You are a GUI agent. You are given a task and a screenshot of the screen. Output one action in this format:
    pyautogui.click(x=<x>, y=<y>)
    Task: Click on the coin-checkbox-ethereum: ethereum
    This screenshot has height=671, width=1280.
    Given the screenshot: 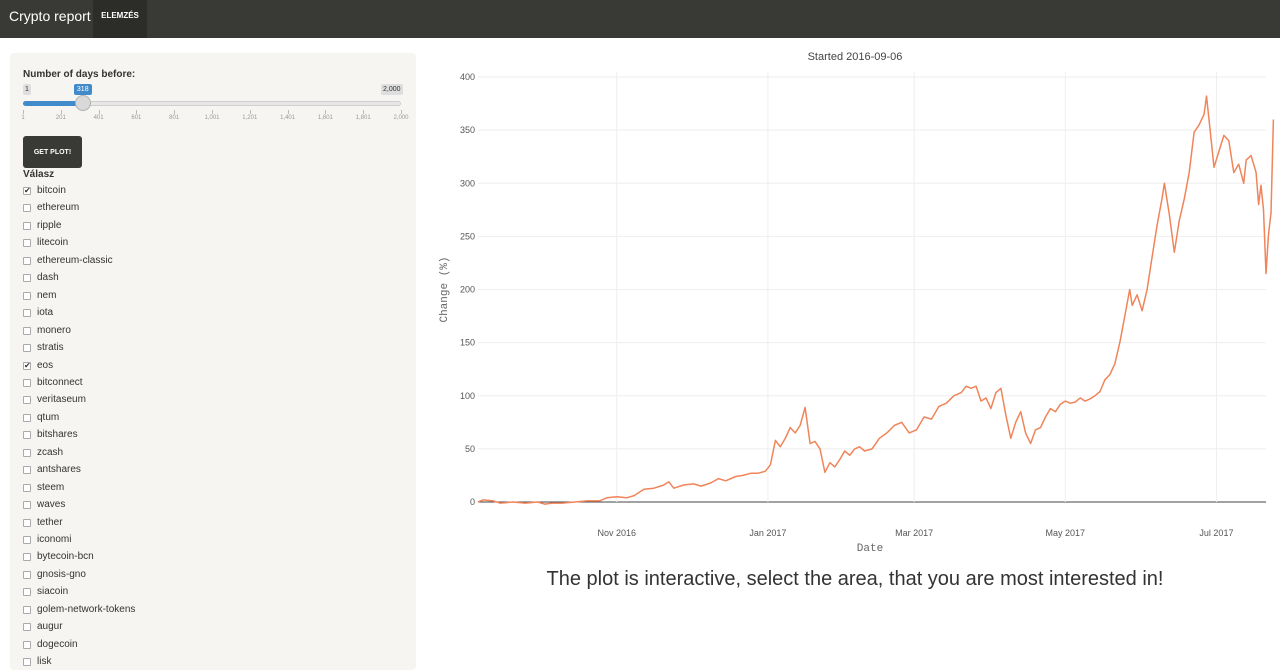 What is the action you would take?
    pyautogui.click(x=173, y=209)
    